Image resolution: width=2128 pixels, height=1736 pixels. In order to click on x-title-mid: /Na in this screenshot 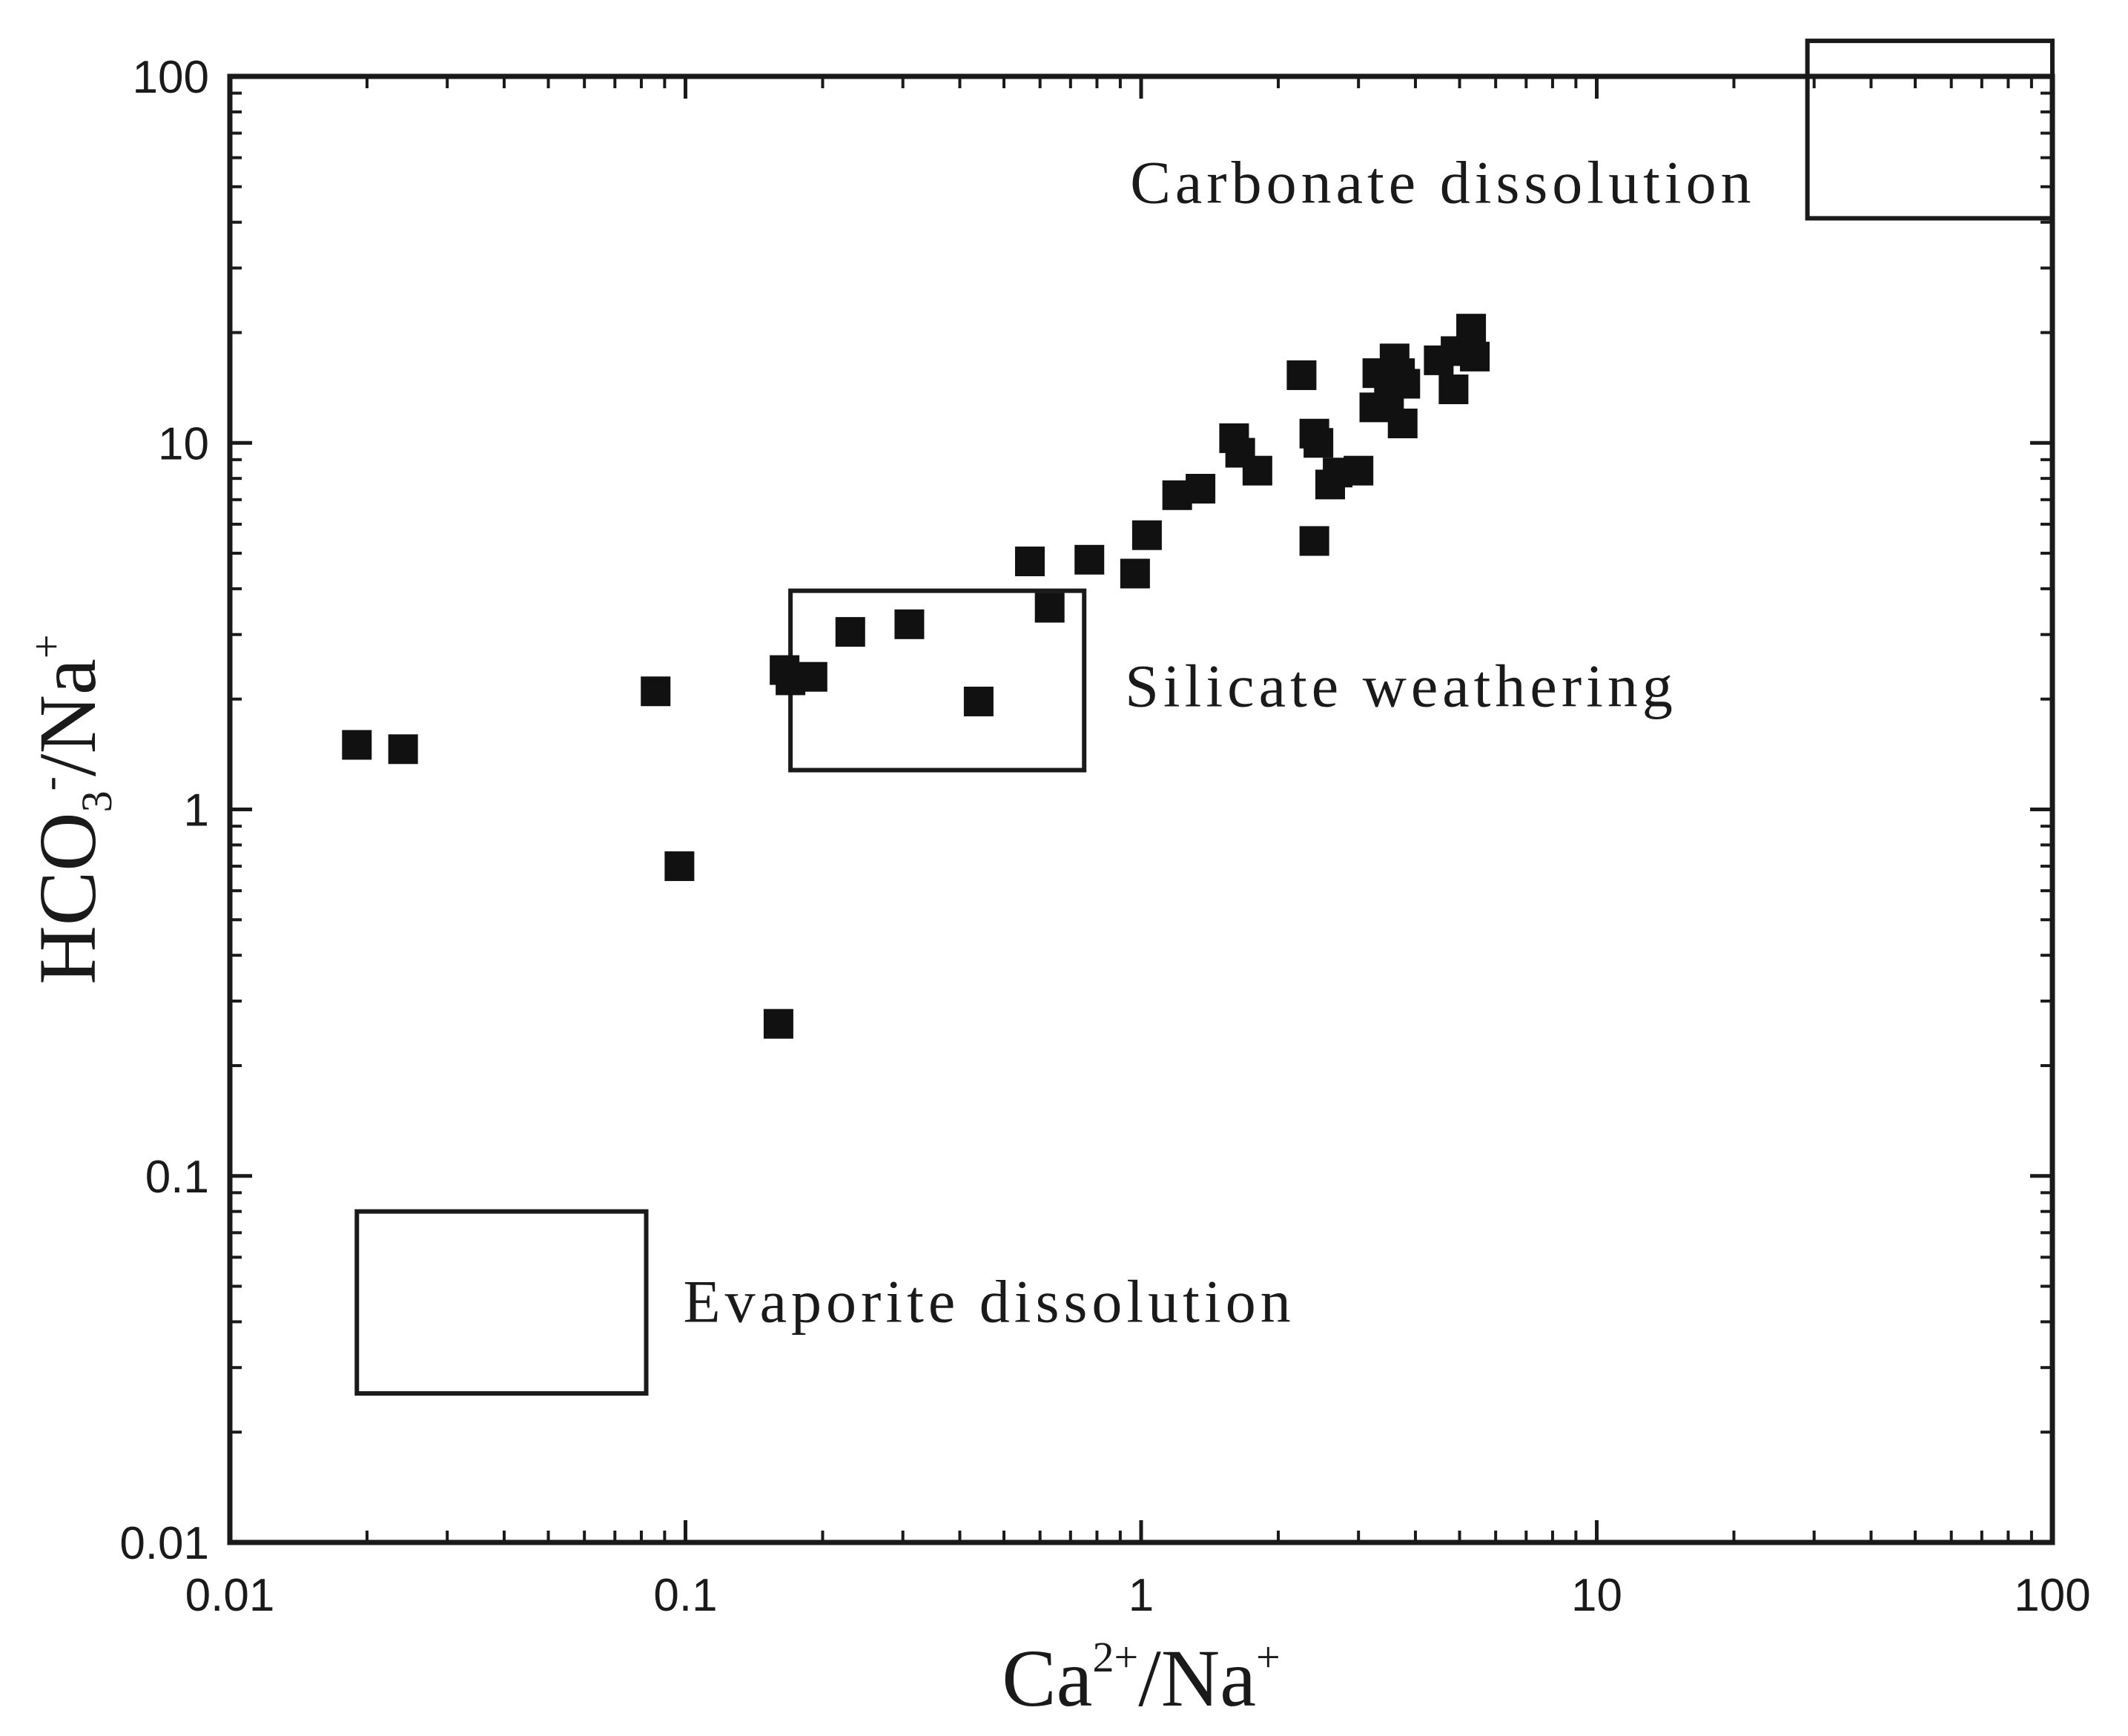, I will do `click(1197, 1678)`.